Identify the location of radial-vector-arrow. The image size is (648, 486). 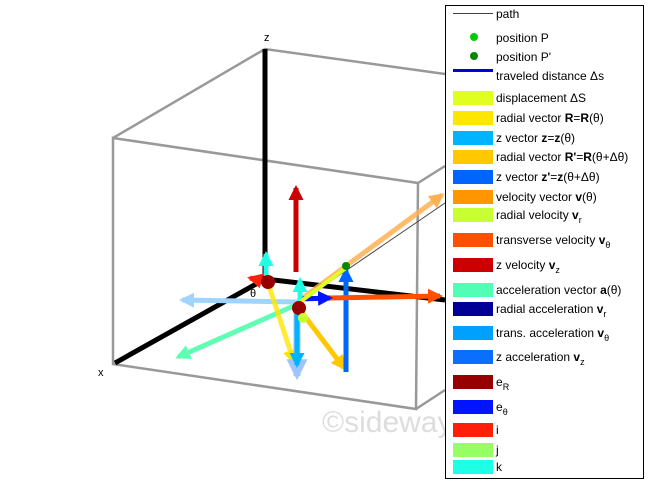
(281, 323).